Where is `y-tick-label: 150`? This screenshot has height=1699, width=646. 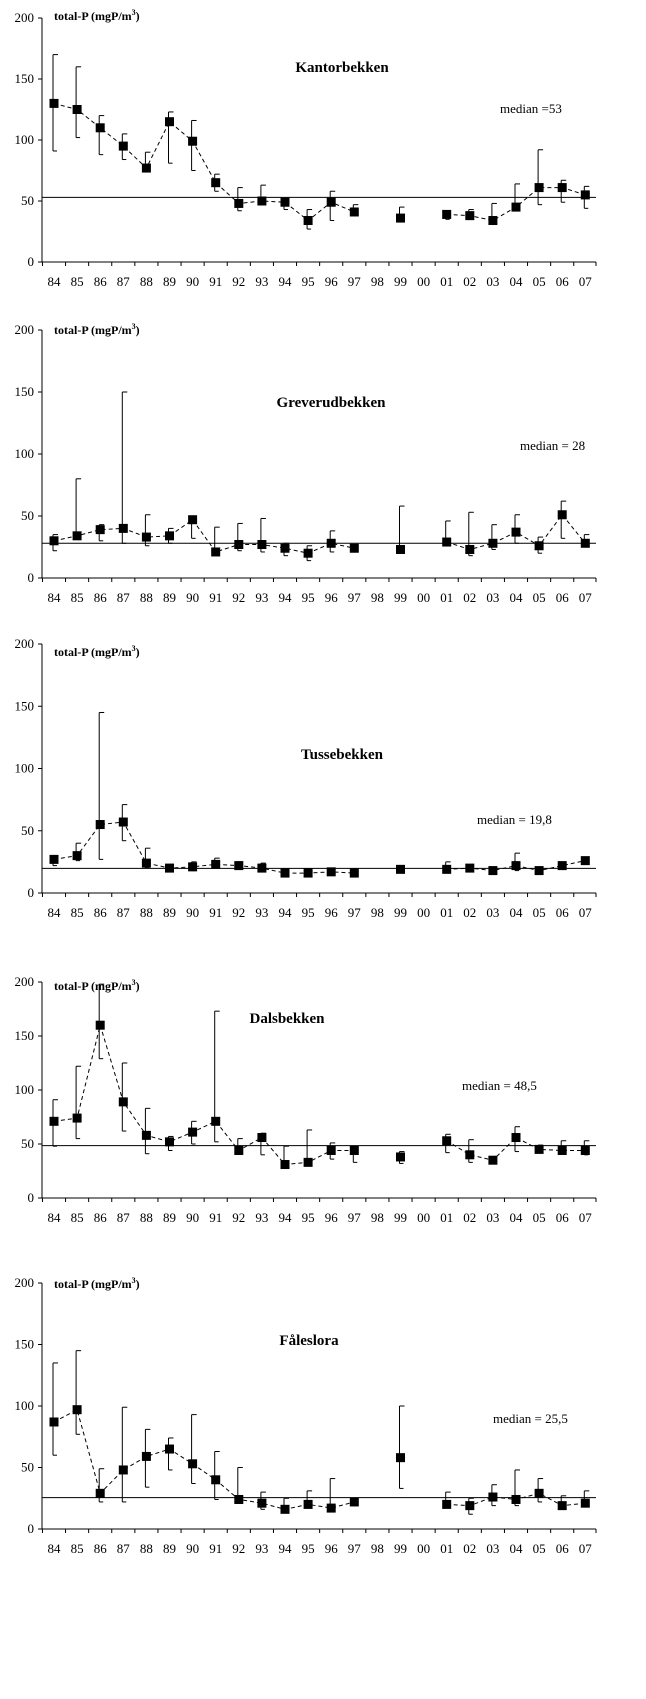 y-tick-label: 150 is located at coordinates (25, 1035).